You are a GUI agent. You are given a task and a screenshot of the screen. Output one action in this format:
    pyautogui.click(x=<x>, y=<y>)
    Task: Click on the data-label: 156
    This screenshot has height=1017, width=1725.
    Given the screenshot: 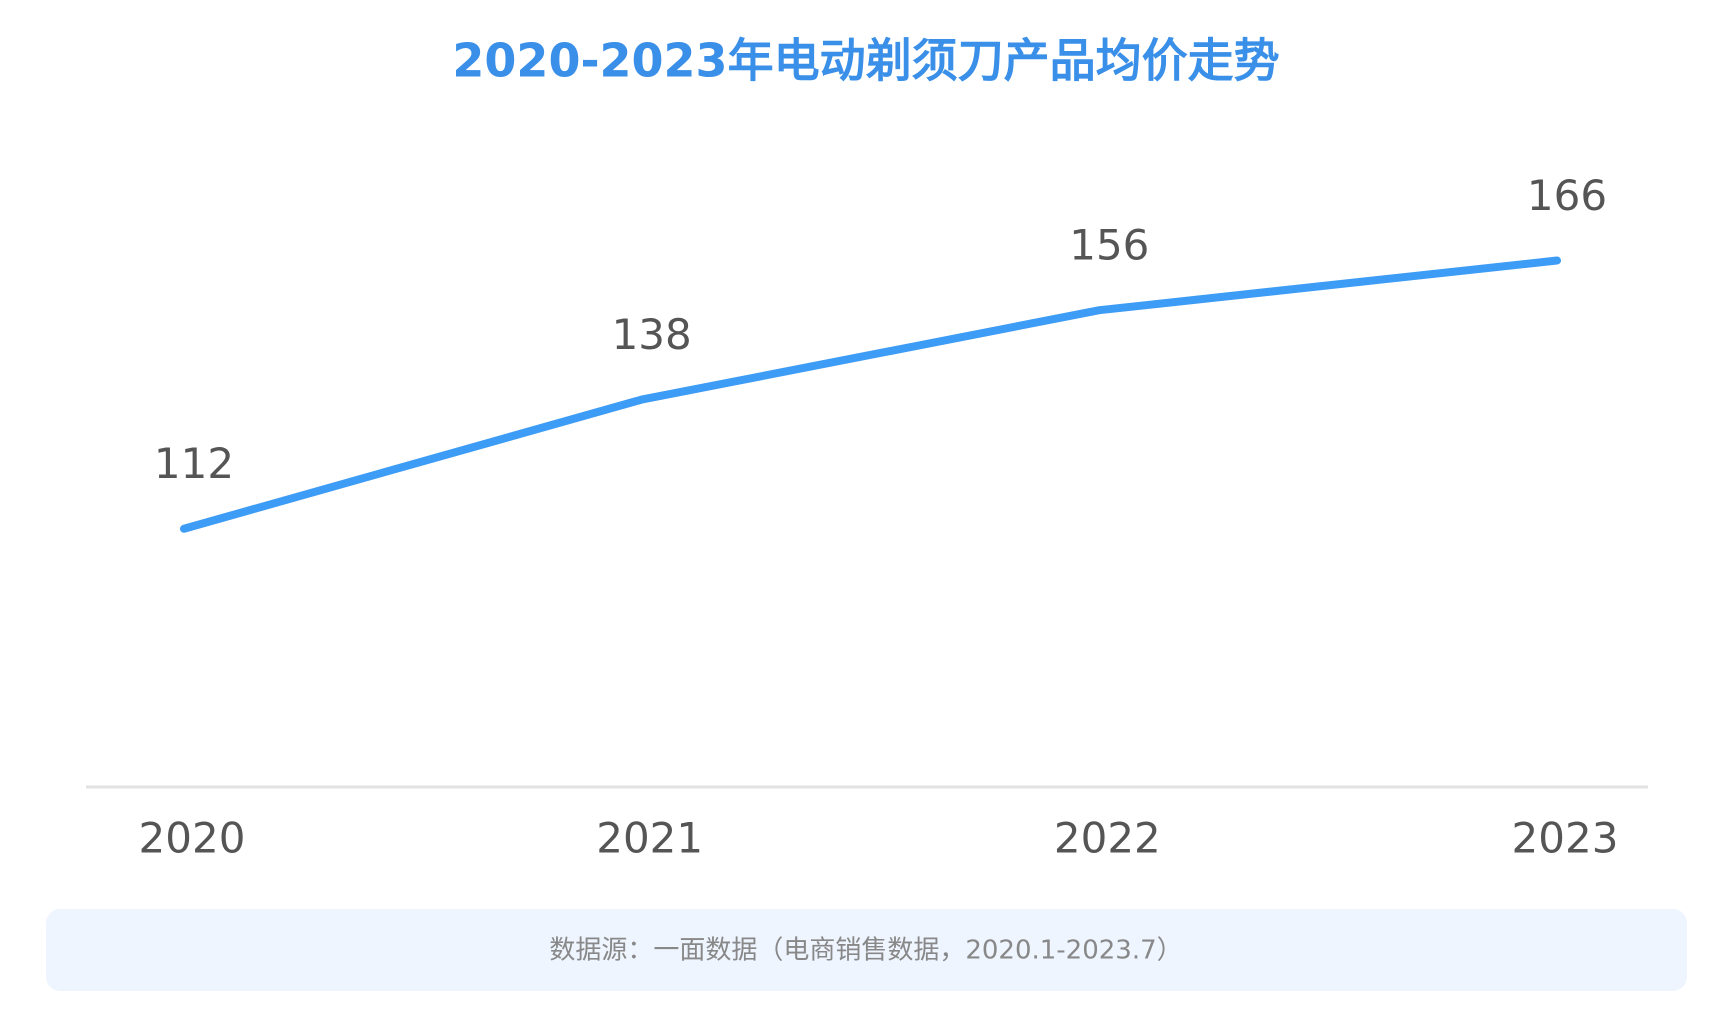 What is the action you would take?
    pyautogui.click(x=1109, y=245)
    